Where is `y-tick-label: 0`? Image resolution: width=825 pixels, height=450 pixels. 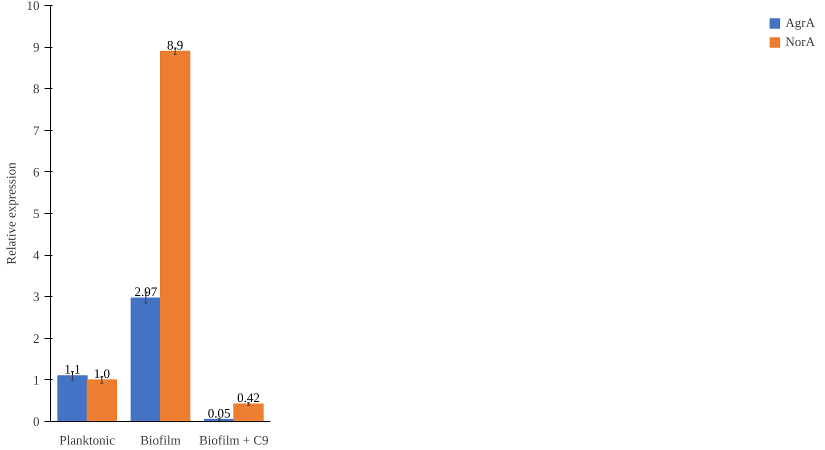 y-tick-label: 0 is located at coordinates (36, 421).